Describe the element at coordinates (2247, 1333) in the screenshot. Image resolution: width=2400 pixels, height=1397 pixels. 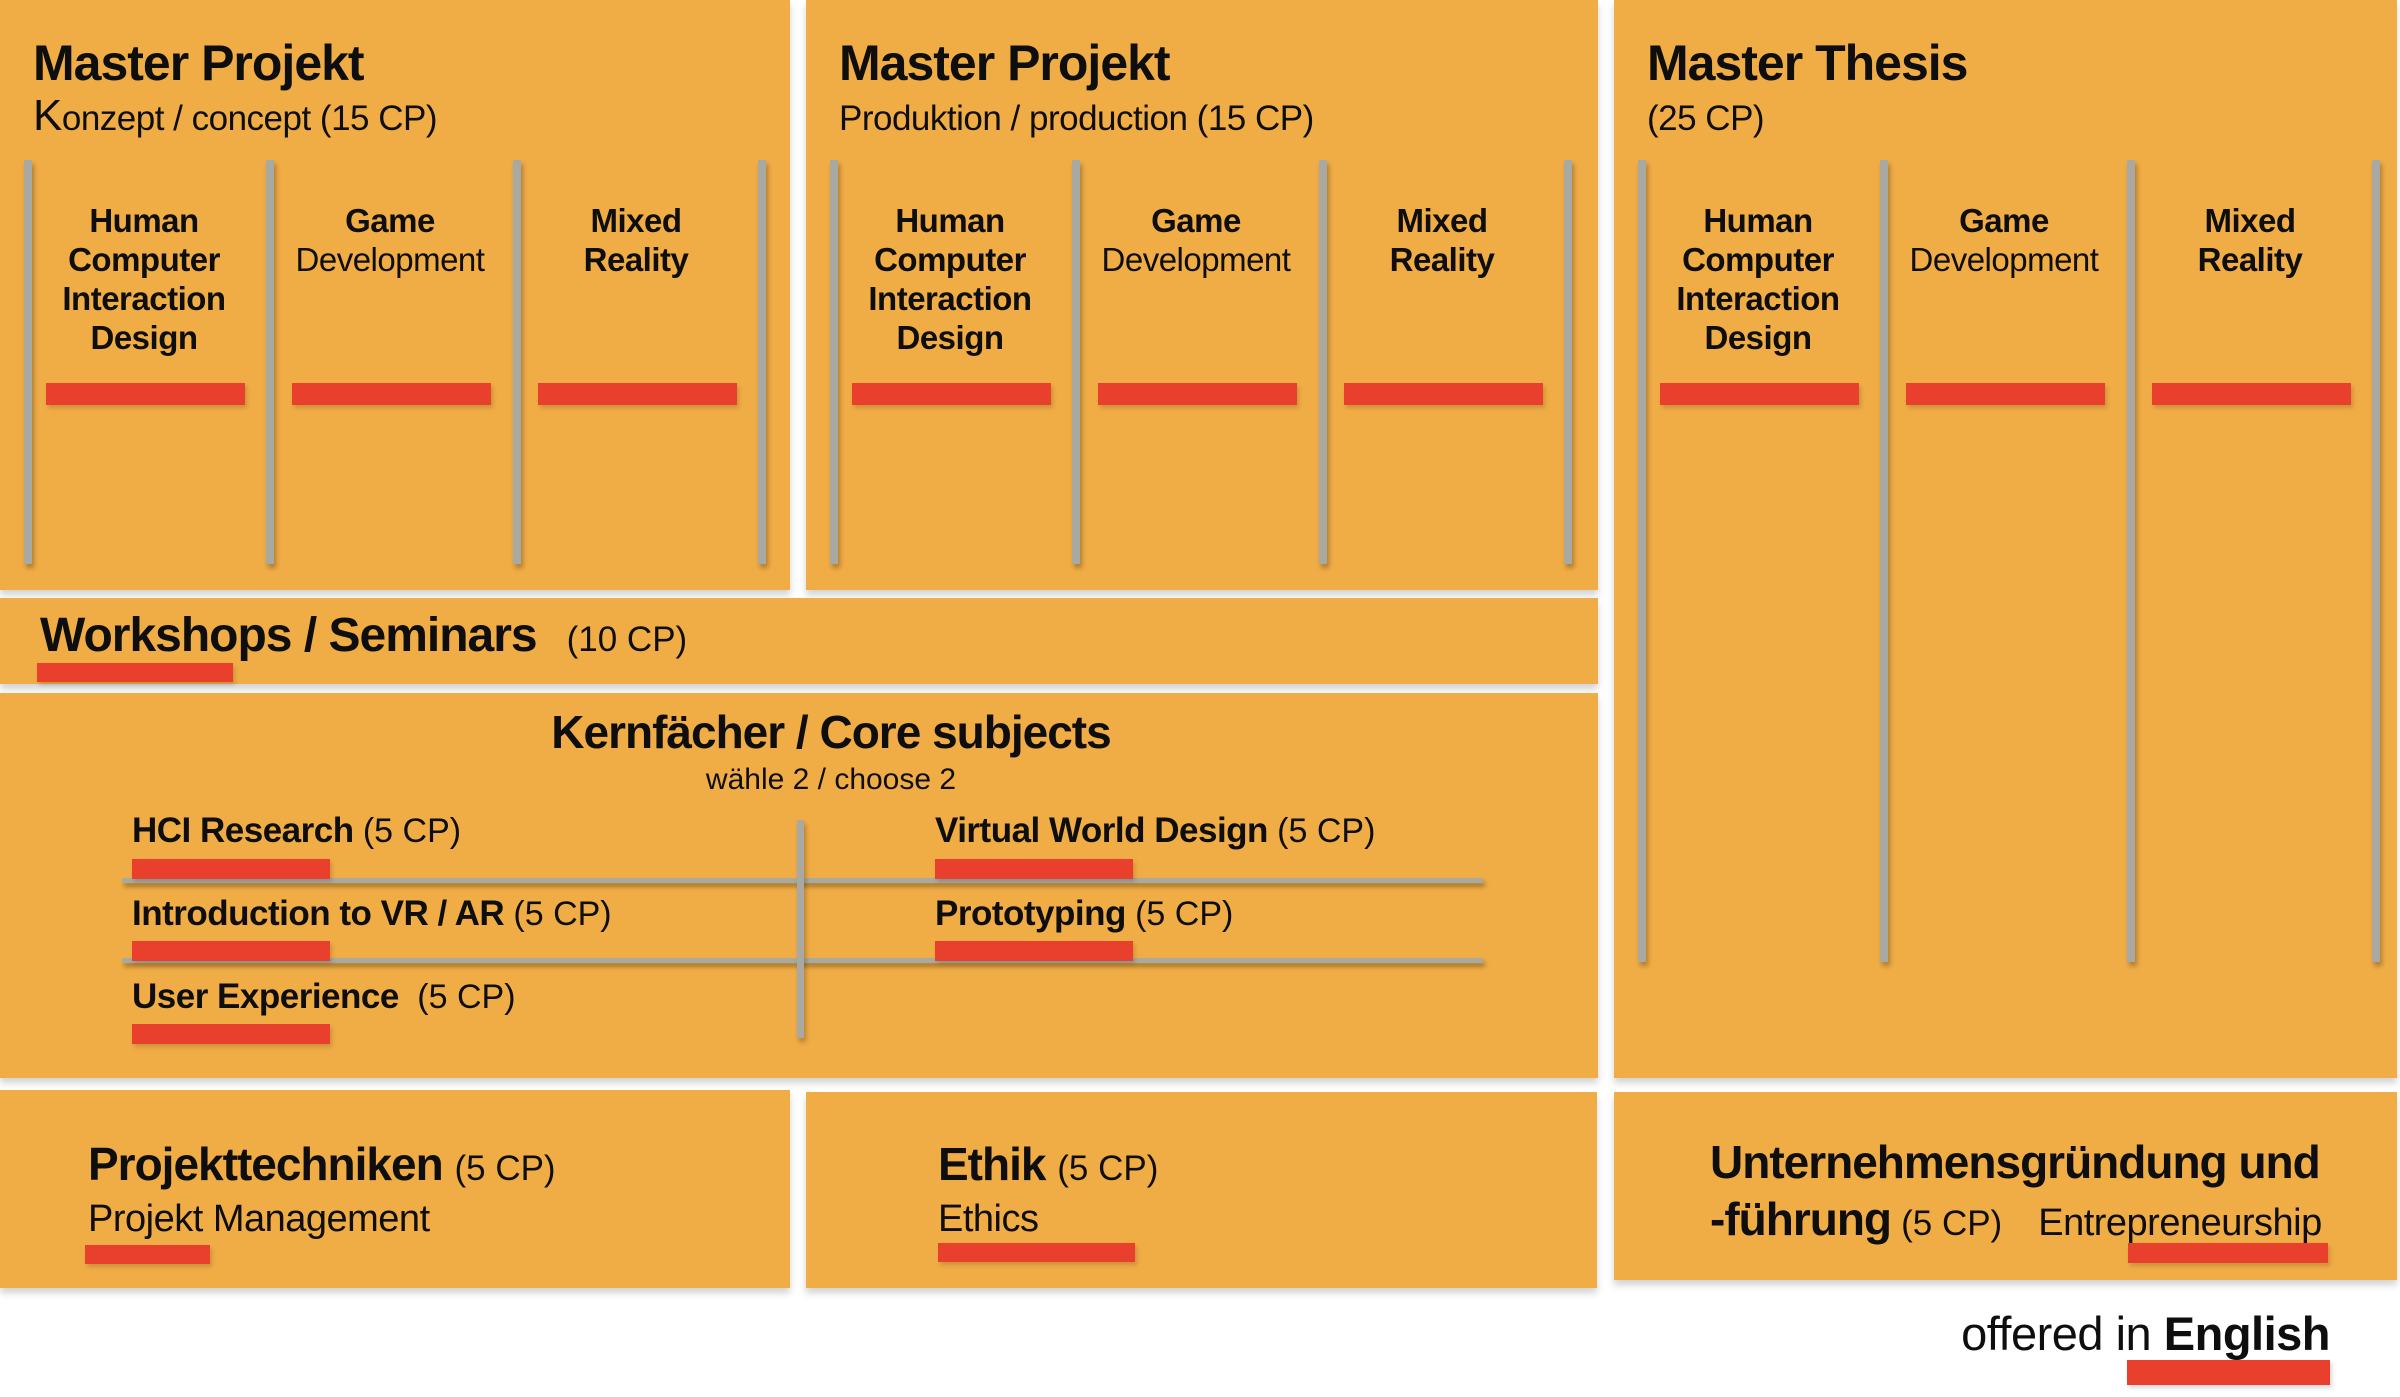
I see `offered-language: English` at that location.